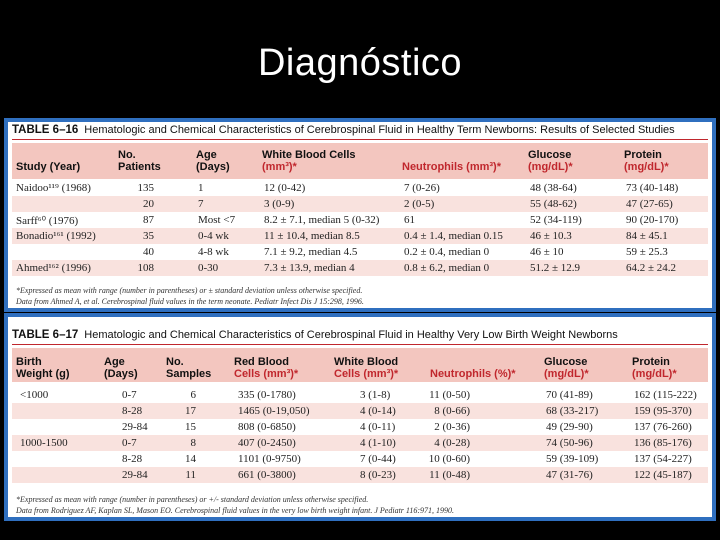  I want to click on table-cell-glucose: 74 (50-96), so click(569, 443).